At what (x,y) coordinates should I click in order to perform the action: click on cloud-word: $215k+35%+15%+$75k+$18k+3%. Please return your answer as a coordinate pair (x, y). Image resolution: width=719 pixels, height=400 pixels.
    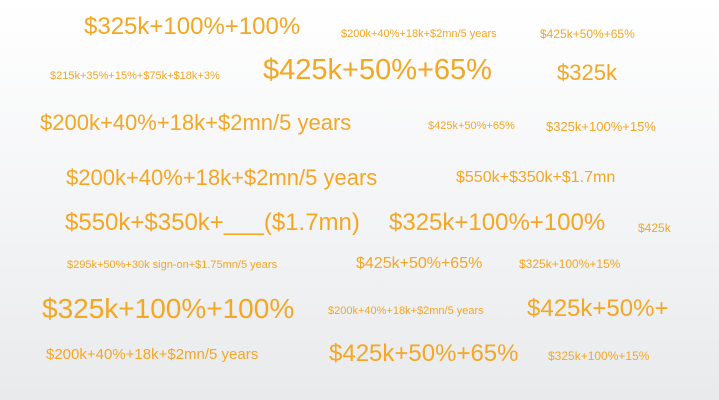
    Looking at the image, I should click on (135, 76).